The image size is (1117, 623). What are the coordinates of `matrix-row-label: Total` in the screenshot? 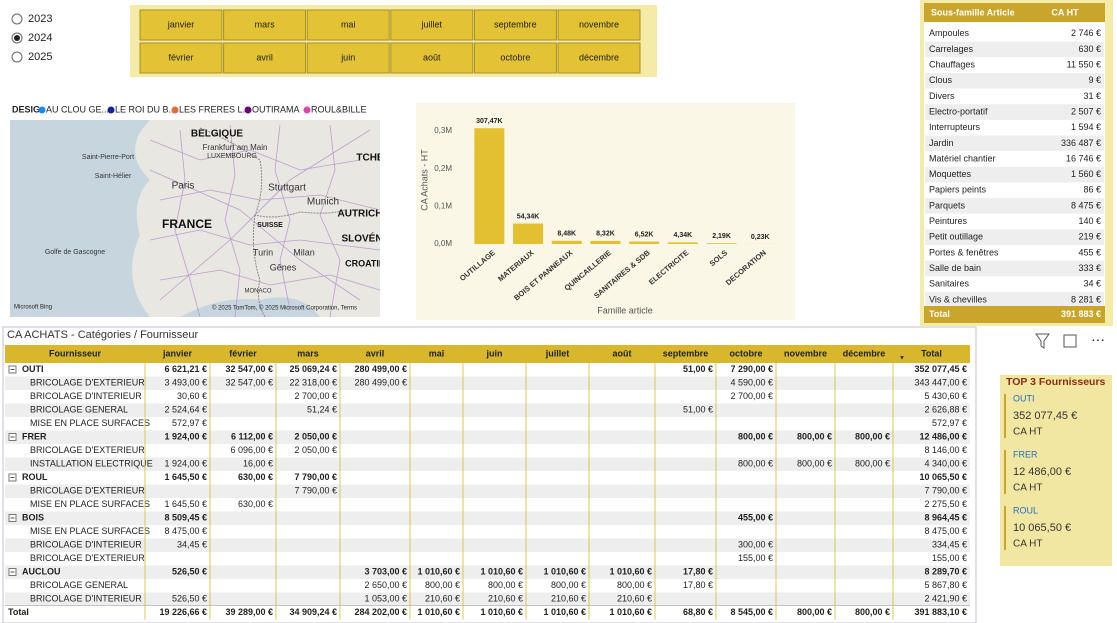 It's located at (18, 612).